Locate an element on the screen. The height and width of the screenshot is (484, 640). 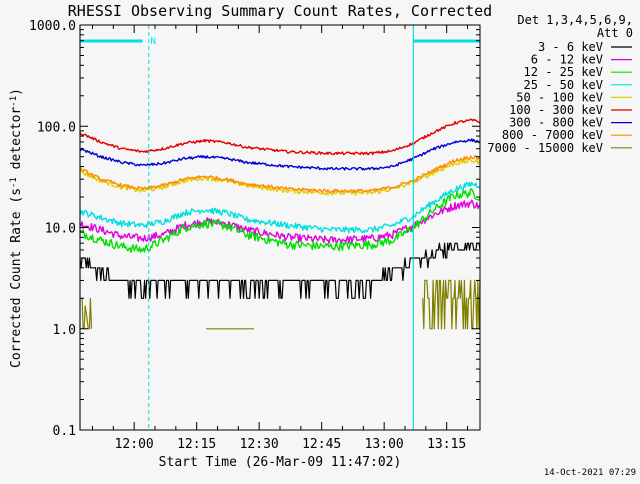
legend-label-1: 6 - 12 keV is located at coordinates (567, 60).